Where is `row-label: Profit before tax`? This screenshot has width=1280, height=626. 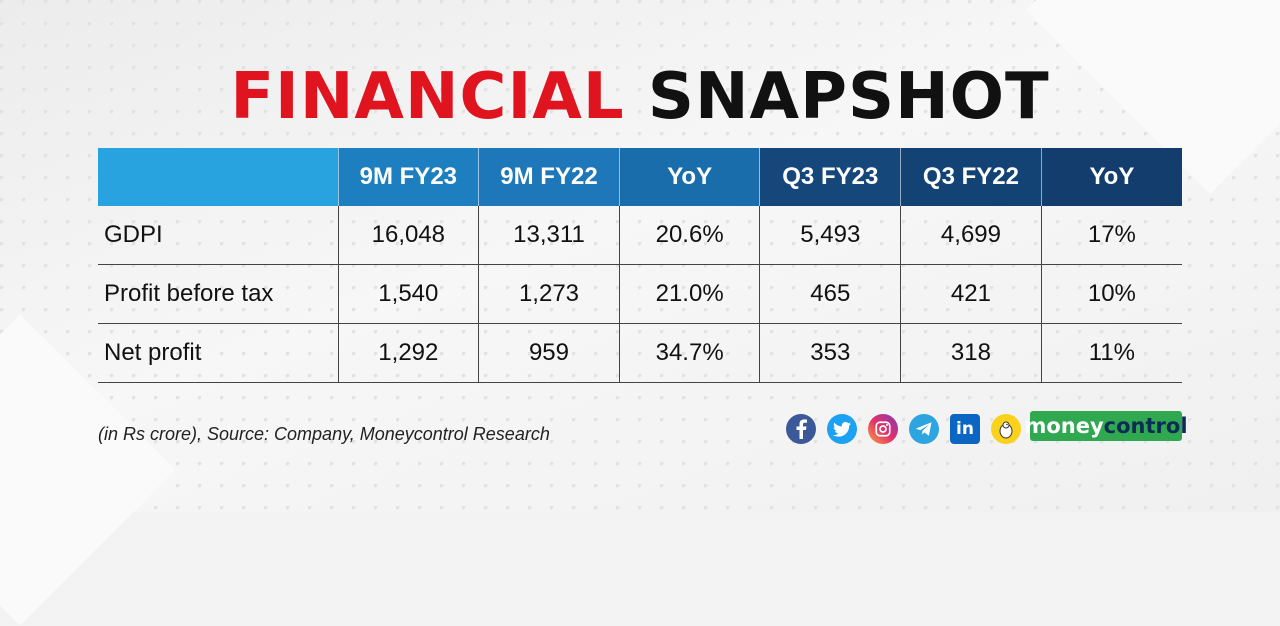
row-label: Profit before tax is located at coordinates (218, 294).